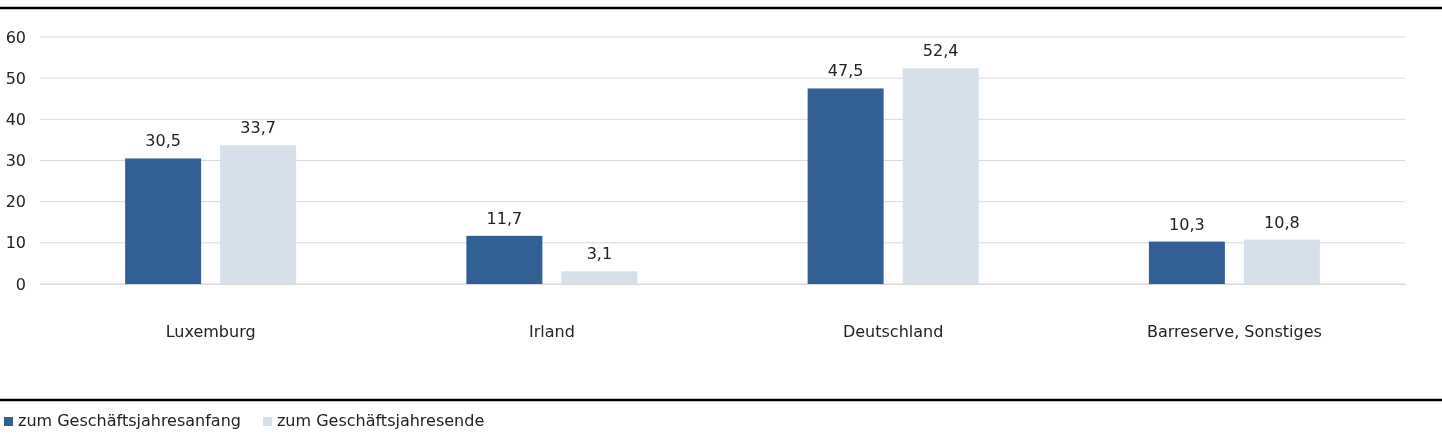 This screenshot has height=439, width=1442. What do you see at coordinates (20, 284) in the screenshot?
I see `y-tick-label: 0` at bounding box center [20, 284].